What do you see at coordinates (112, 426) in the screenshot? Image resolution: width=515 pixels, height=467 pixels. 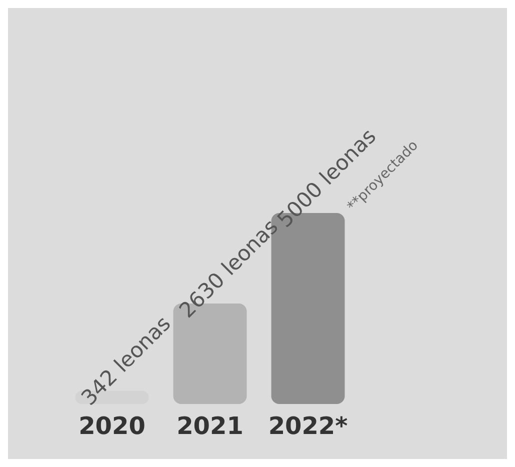 I see `x-tick-label: 2020` at bounding box center [112, 426].